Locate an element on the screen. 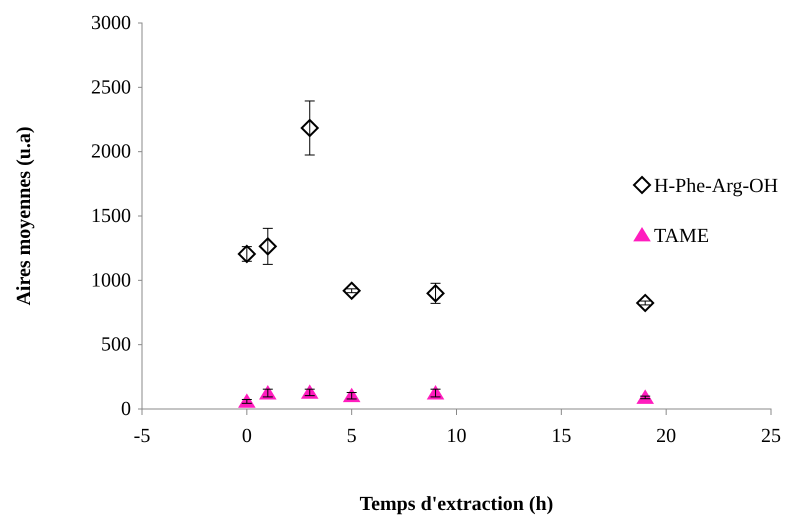 The height and width of the screenshot is (519, 812). x-tick-label: -5 is located at coordinates (142, 436).